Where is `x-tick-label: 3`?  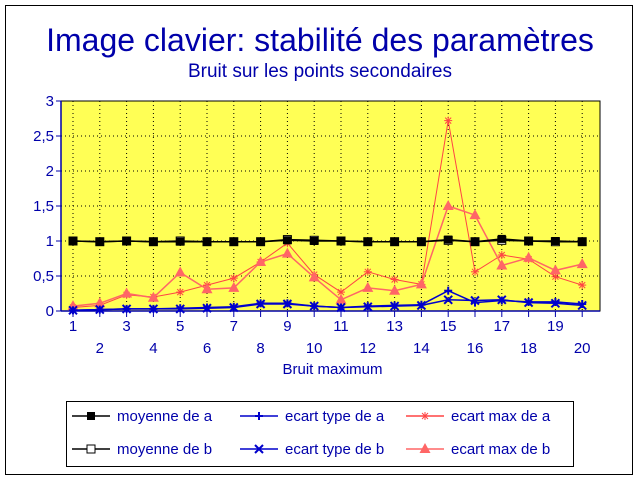
x-tick-label: 3 is located at coordinates (126, 326).